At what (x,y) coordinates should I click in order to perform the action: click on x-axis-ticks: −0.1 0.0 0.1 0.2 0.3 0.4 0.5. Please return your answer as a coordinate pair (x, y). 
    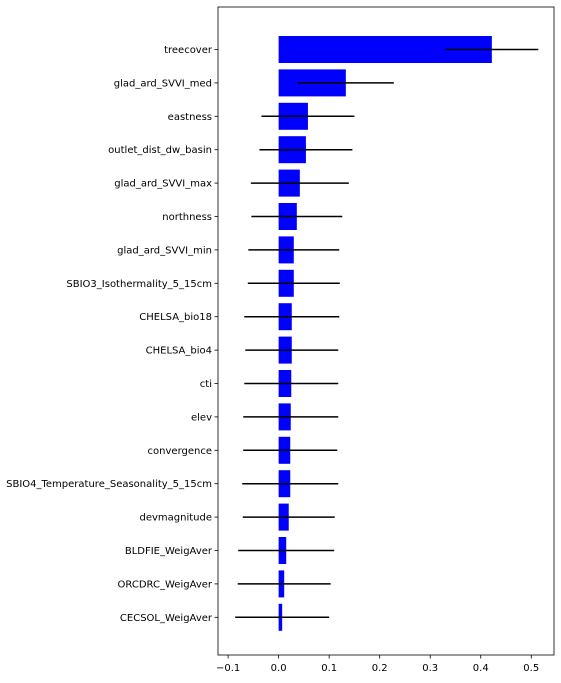
    Looking at the image, I should click on (377, 664).